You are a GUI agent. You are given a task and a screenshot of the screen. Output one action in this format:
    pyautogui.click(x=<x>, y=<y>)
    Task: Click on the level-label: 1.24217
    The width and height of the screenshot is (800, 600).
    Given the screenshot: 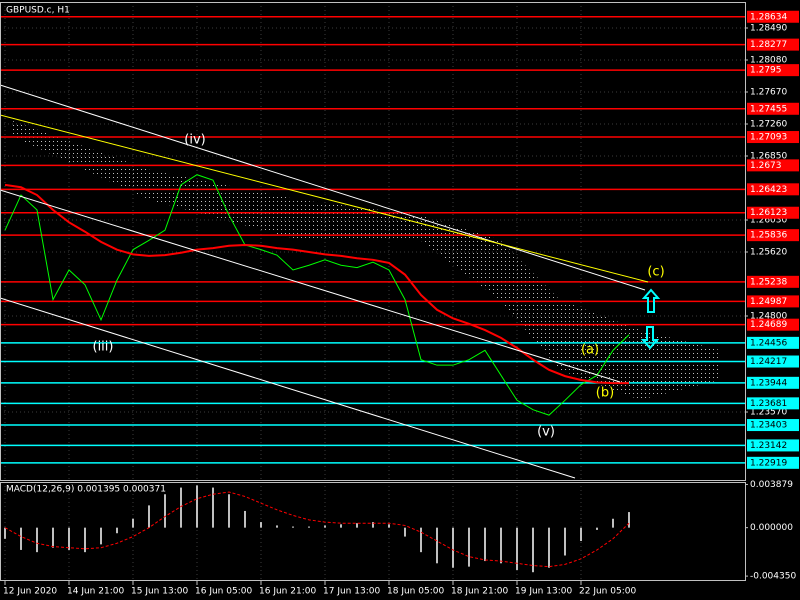 What is the action you would take?
    pyautogui.click(x=768, y=362)
    